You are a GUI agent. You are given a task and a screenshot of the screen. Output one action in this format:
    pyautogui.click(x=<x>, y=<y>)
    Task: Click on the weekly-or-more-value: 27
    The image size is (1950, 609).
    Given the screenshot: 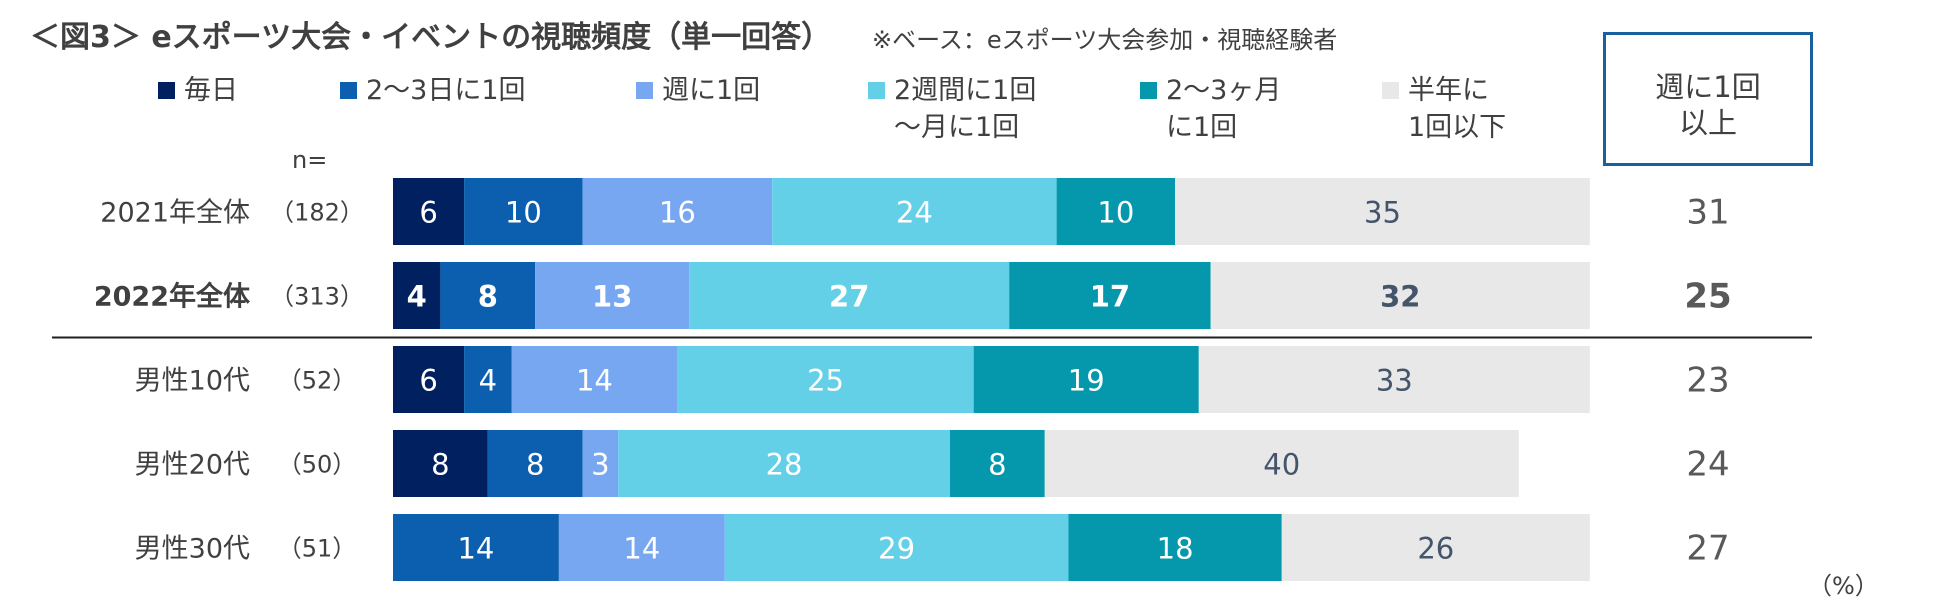 What is the action you would take?
    pyautogui.click(x=1707, y=549)
    